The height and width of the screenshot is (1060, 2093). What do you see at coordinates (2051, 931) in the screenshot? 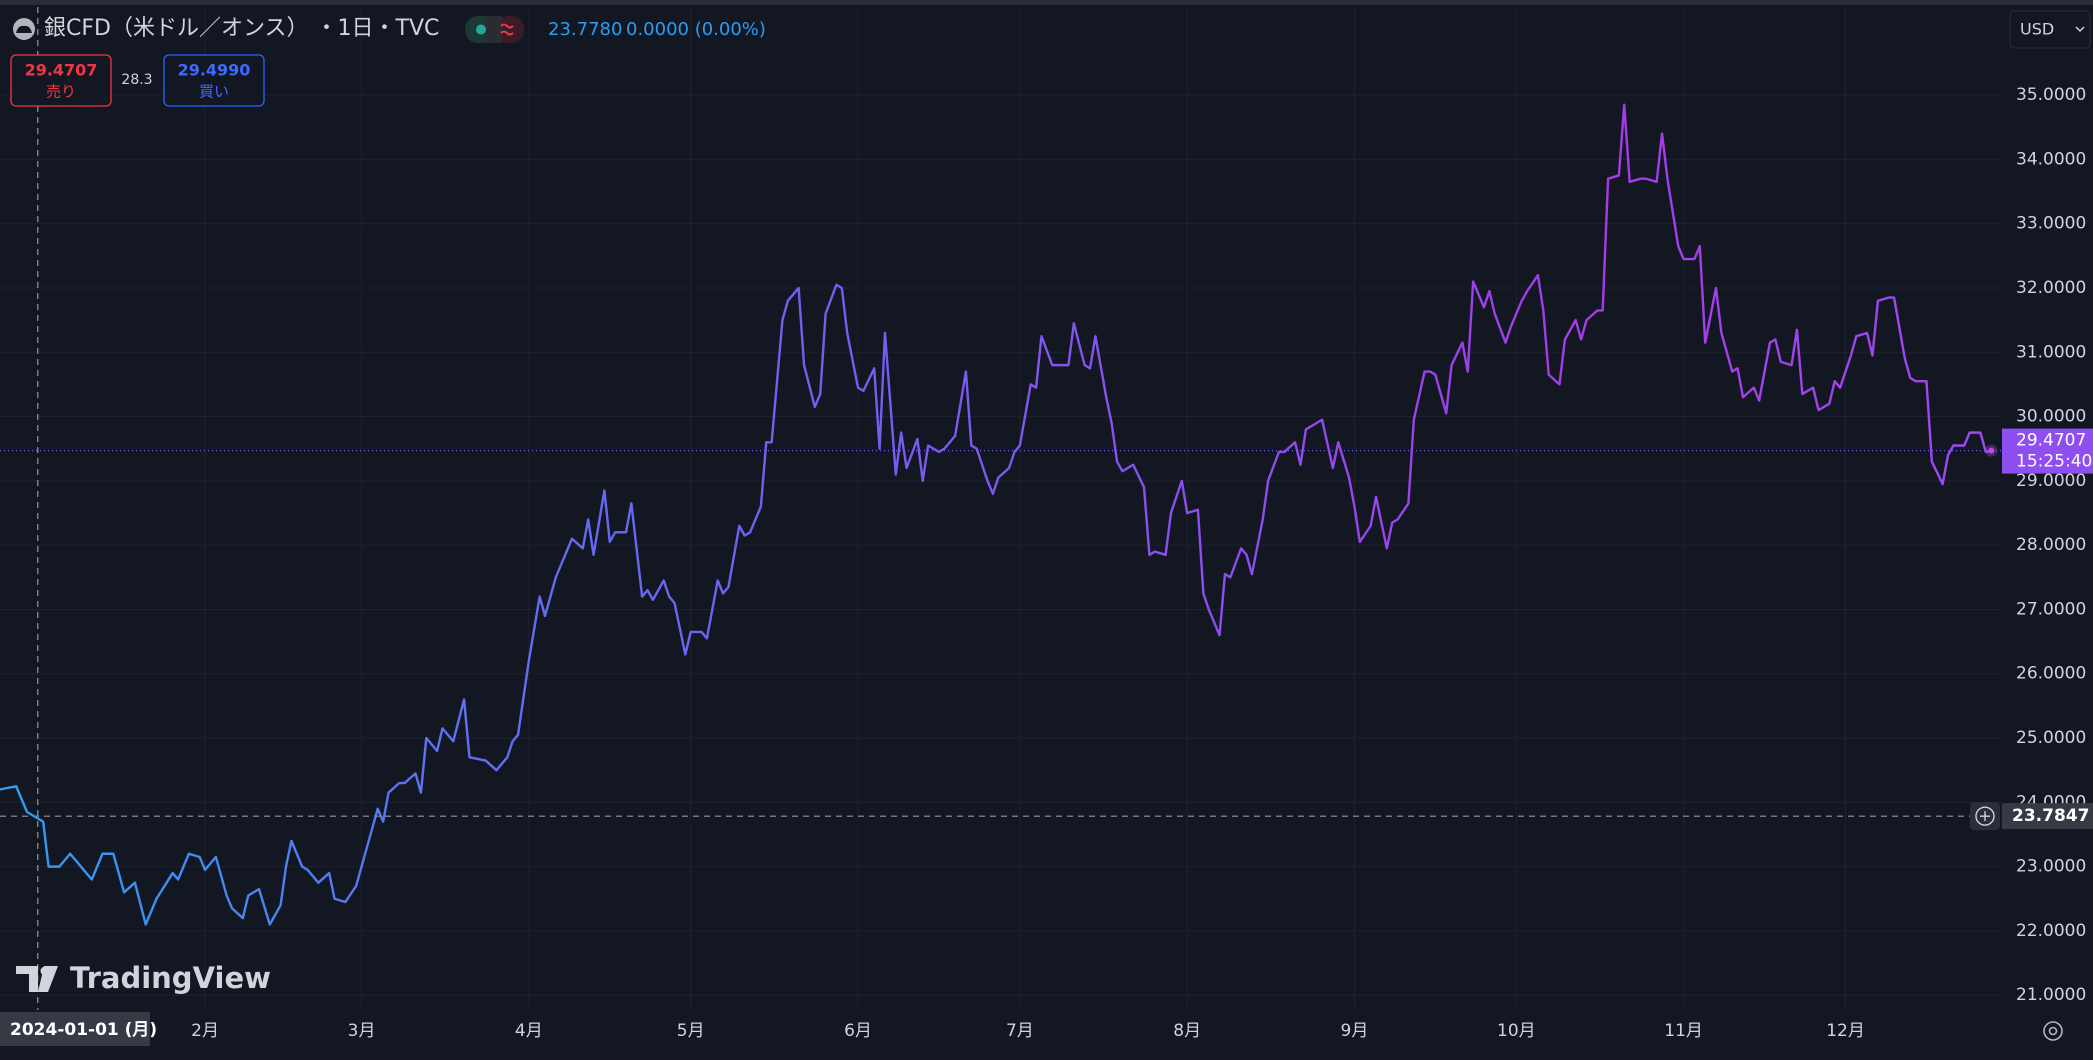
I see `y-tick-label: 22.0000` at bounding box center [2051, 931].